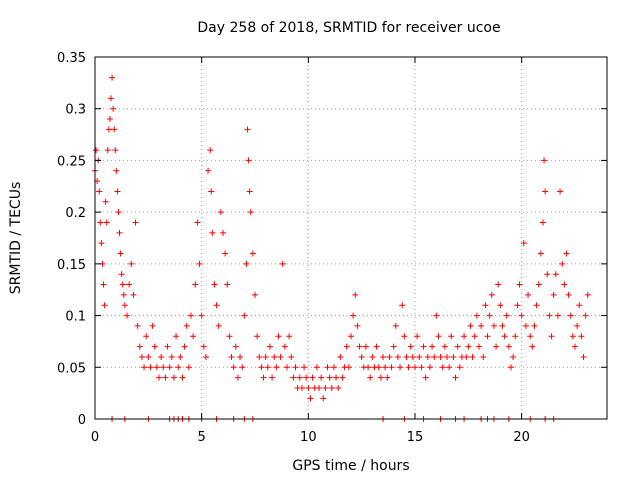  Describe the element at coordinates (75, 110) in the screenshot. I see `y-tick-label: 0.3` at that location.